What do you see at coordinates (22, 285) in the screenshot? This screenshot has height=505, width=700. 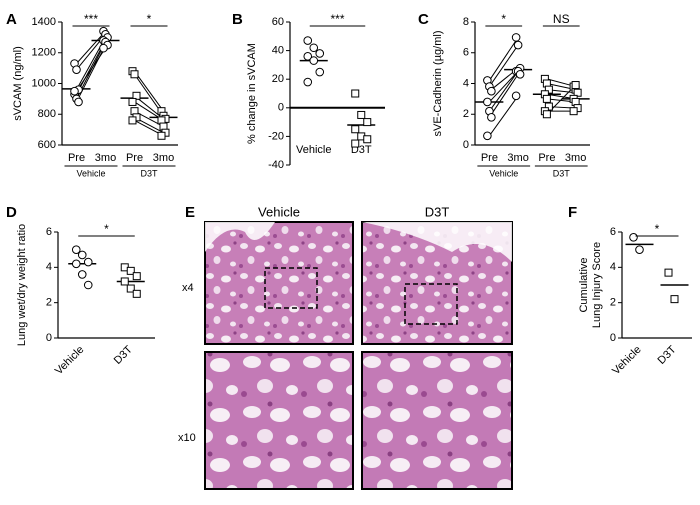 I see `y-axis-label: Lung wet/dry weight ratio` at bounding box center [22, 285].